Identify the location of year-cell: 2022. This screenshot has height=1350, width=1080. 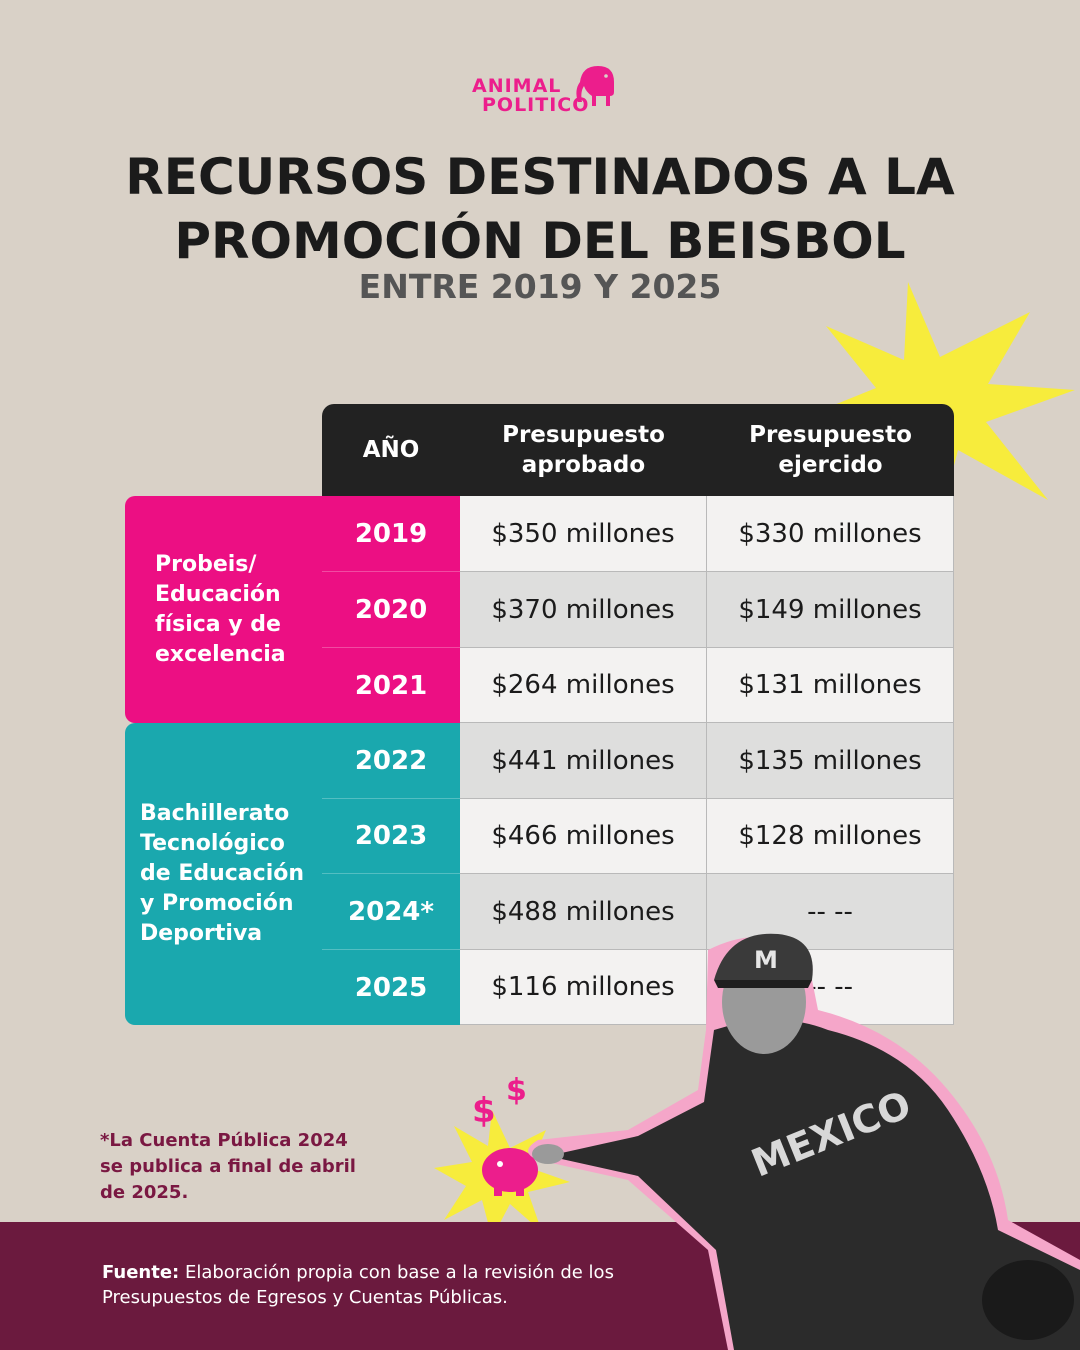
(391, 761).